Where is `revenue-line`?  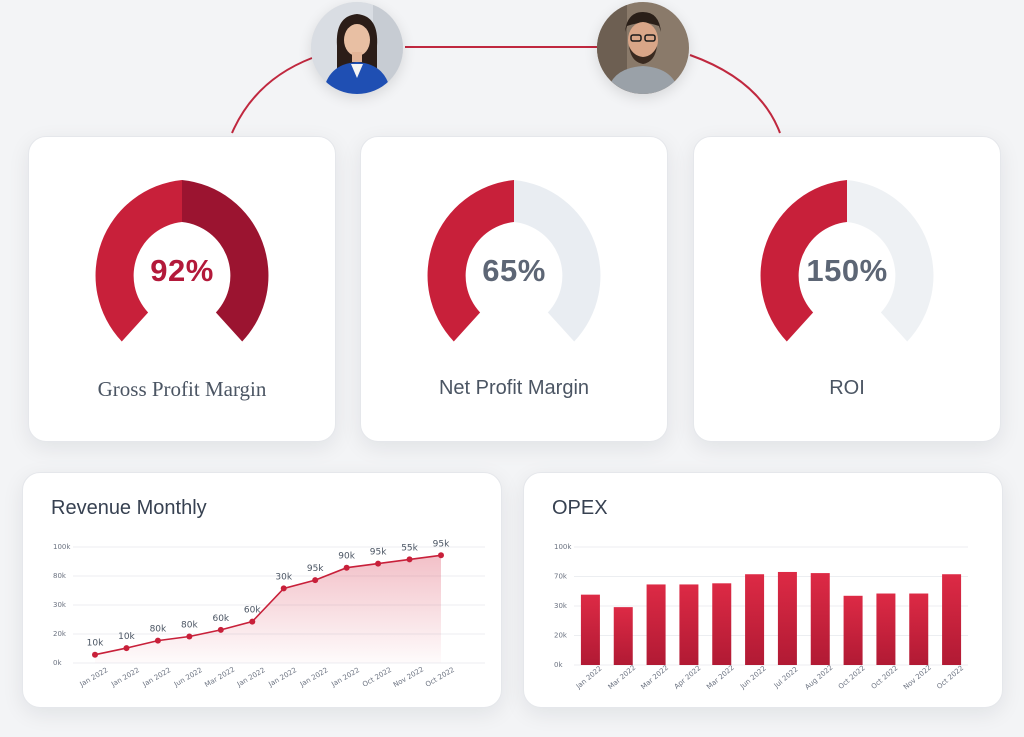 revenue-line is located at coordinates (268, 605).